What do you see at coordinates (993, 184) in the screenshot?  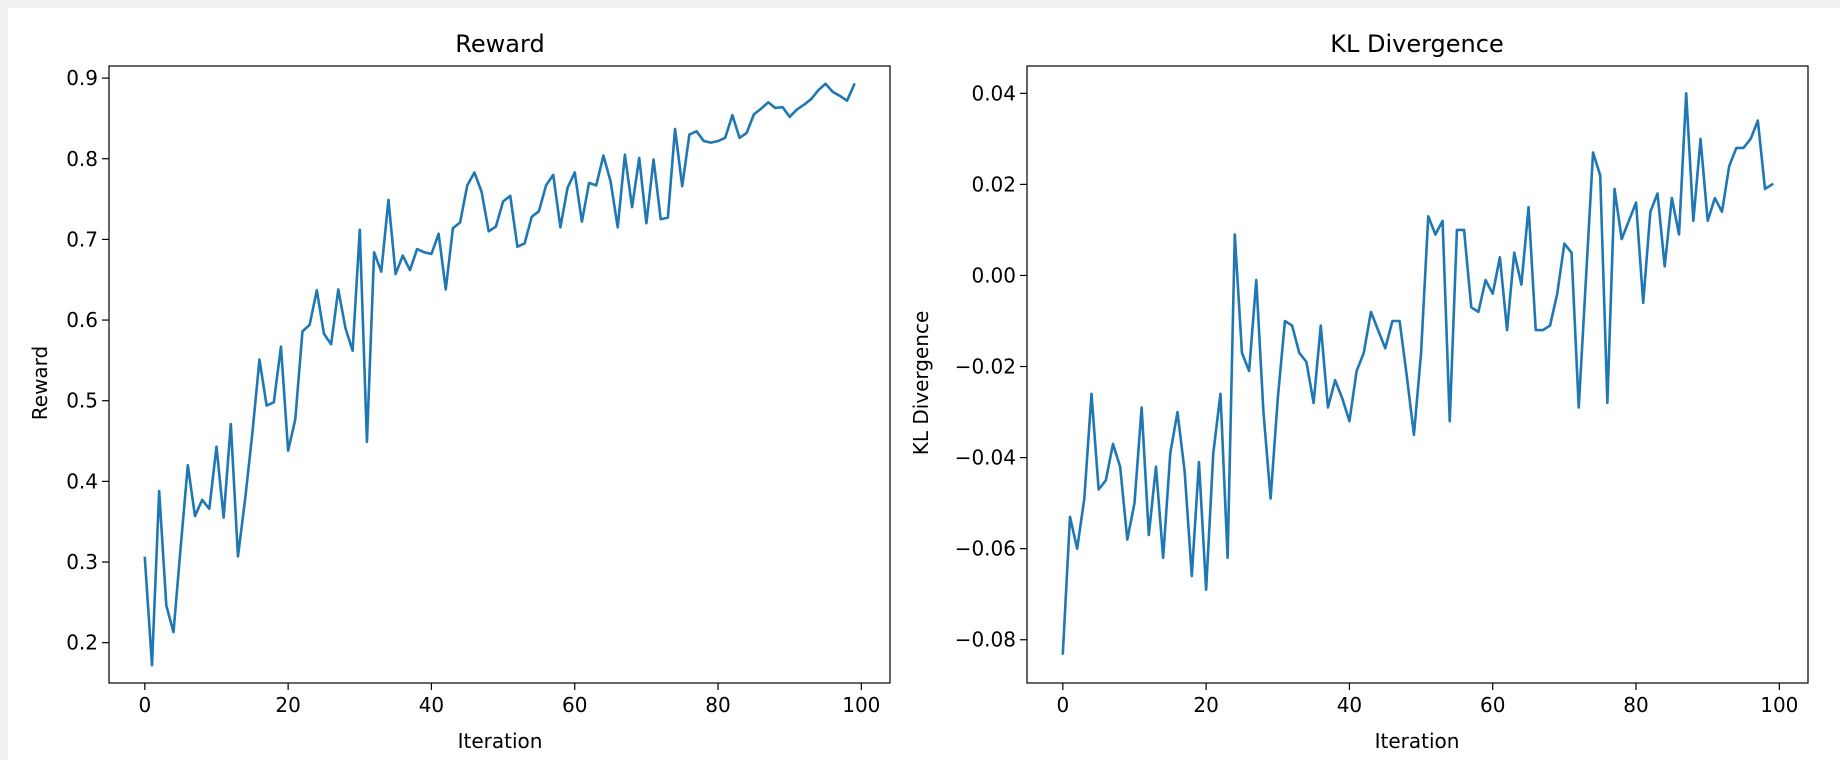 I see `kl-divergence-ytick-label: 0.02` at bounding box center [993, 184].